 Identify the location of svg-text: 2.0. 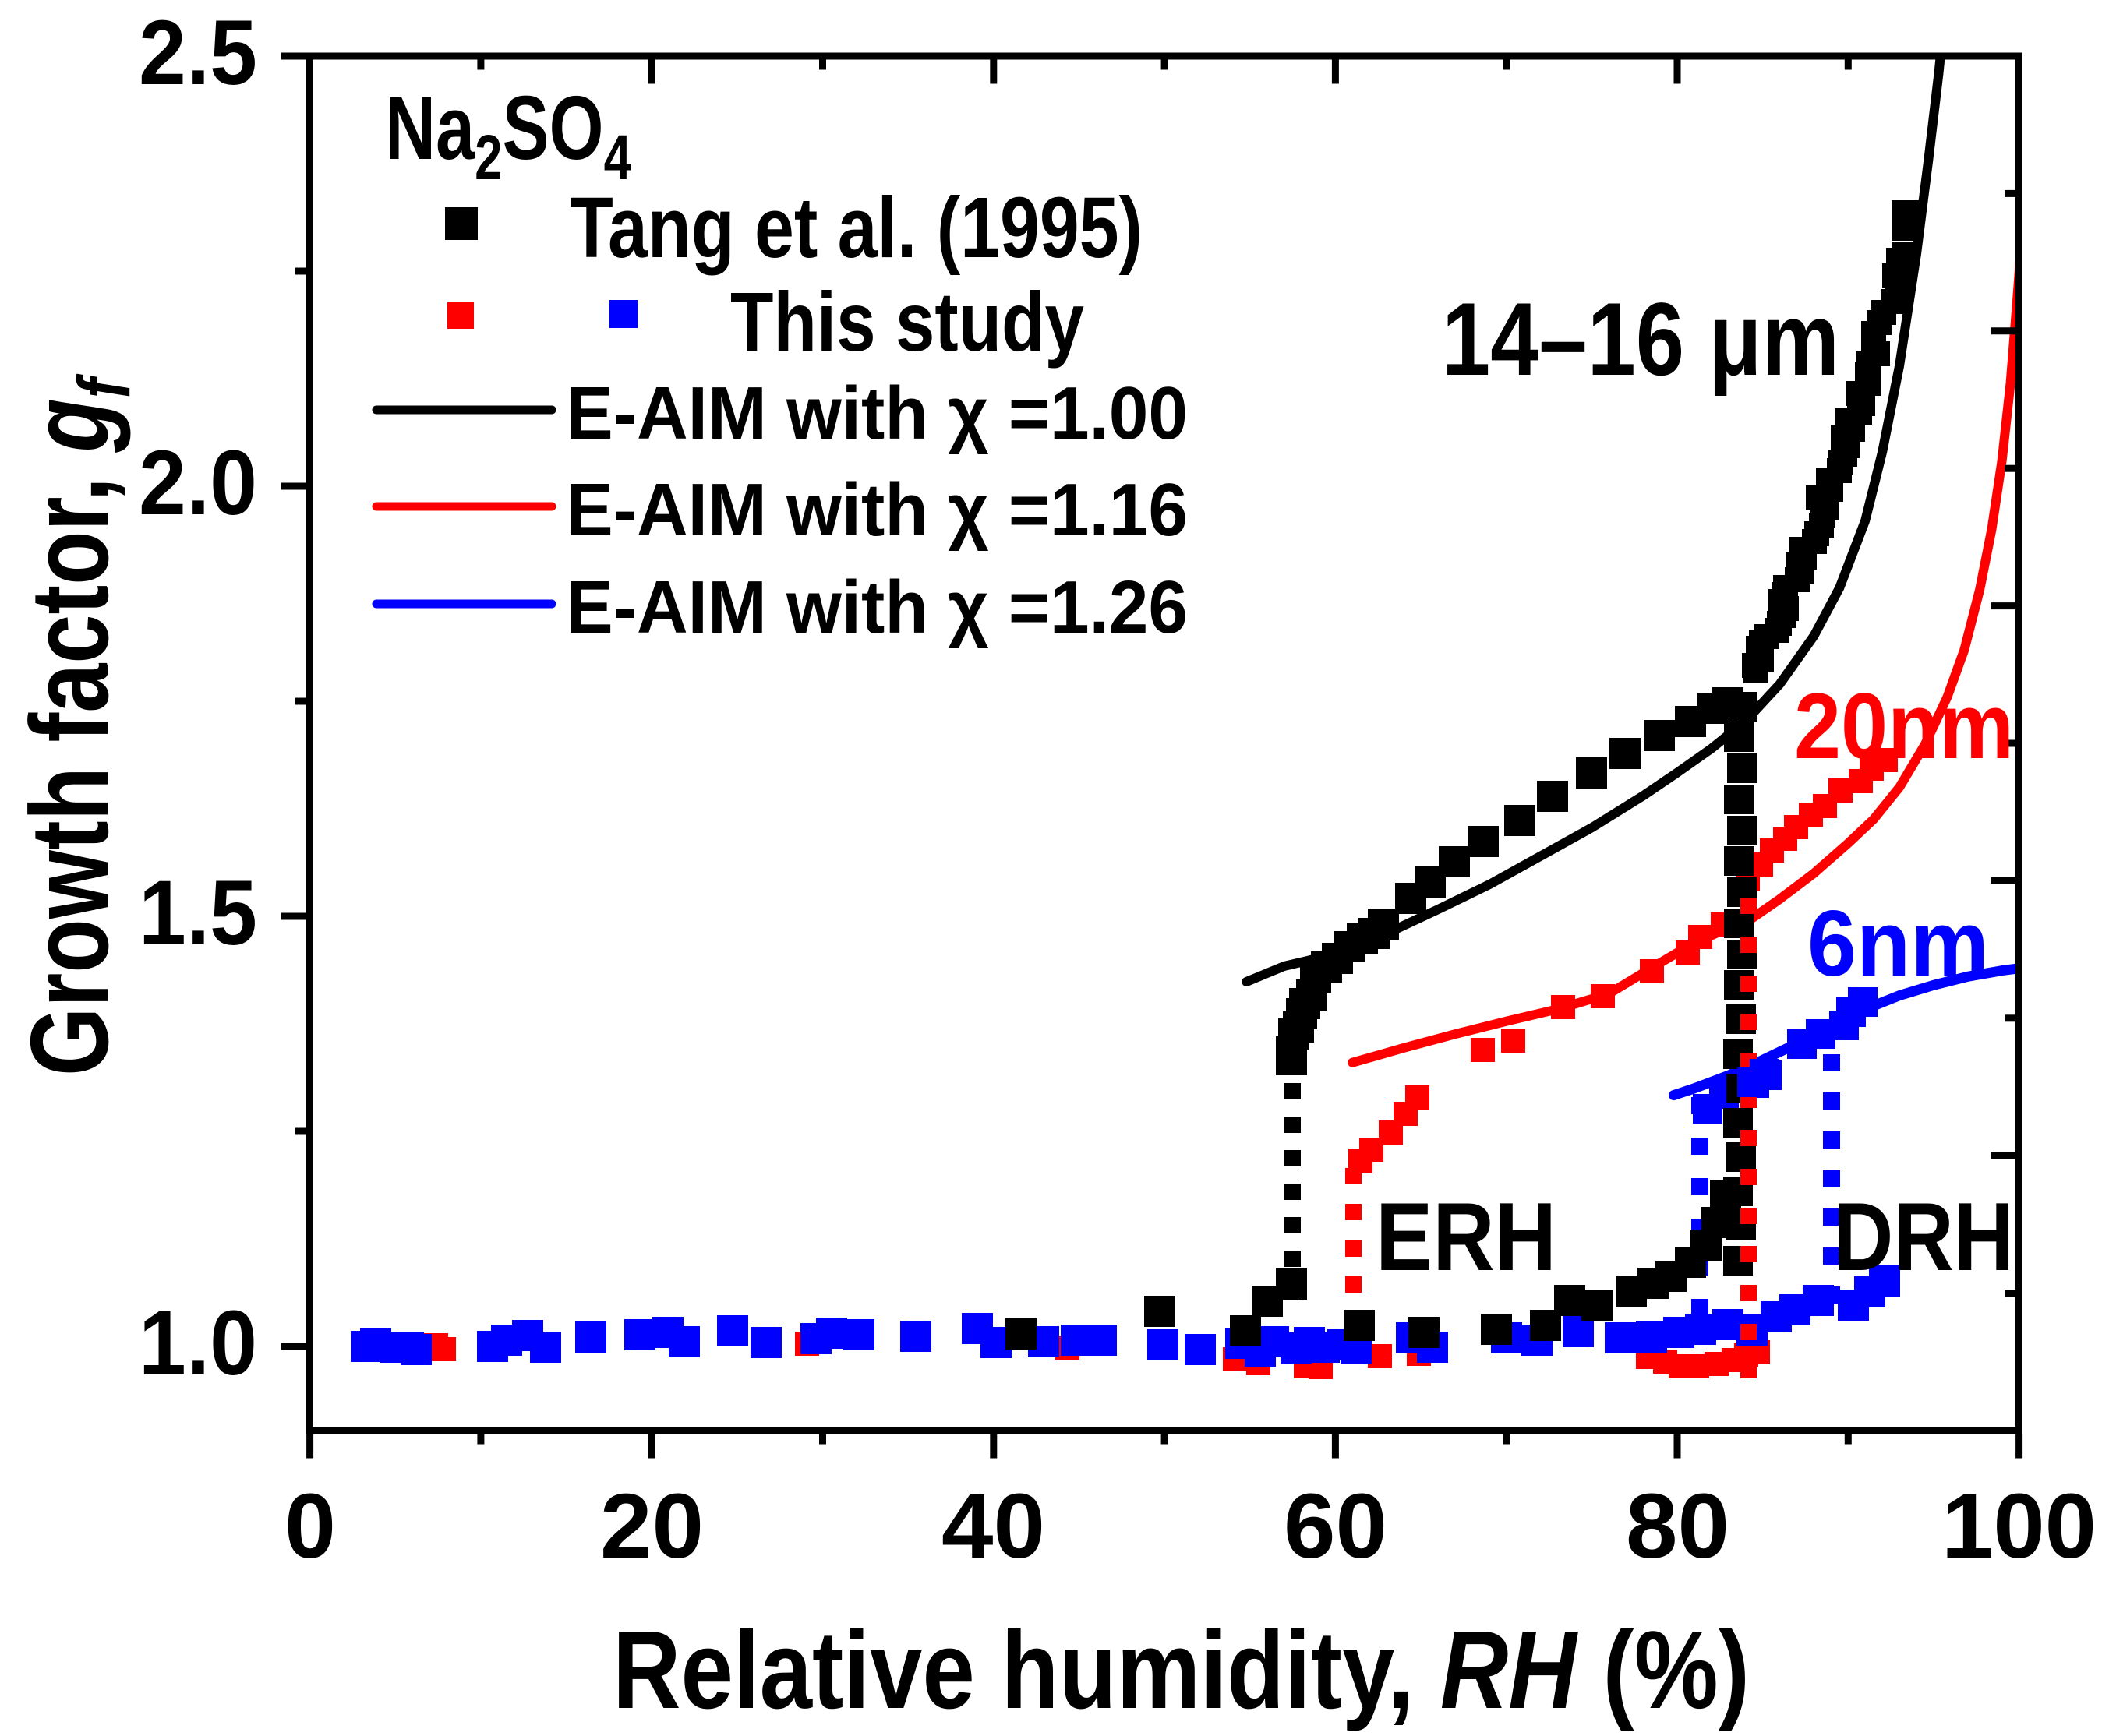
(198, 483).